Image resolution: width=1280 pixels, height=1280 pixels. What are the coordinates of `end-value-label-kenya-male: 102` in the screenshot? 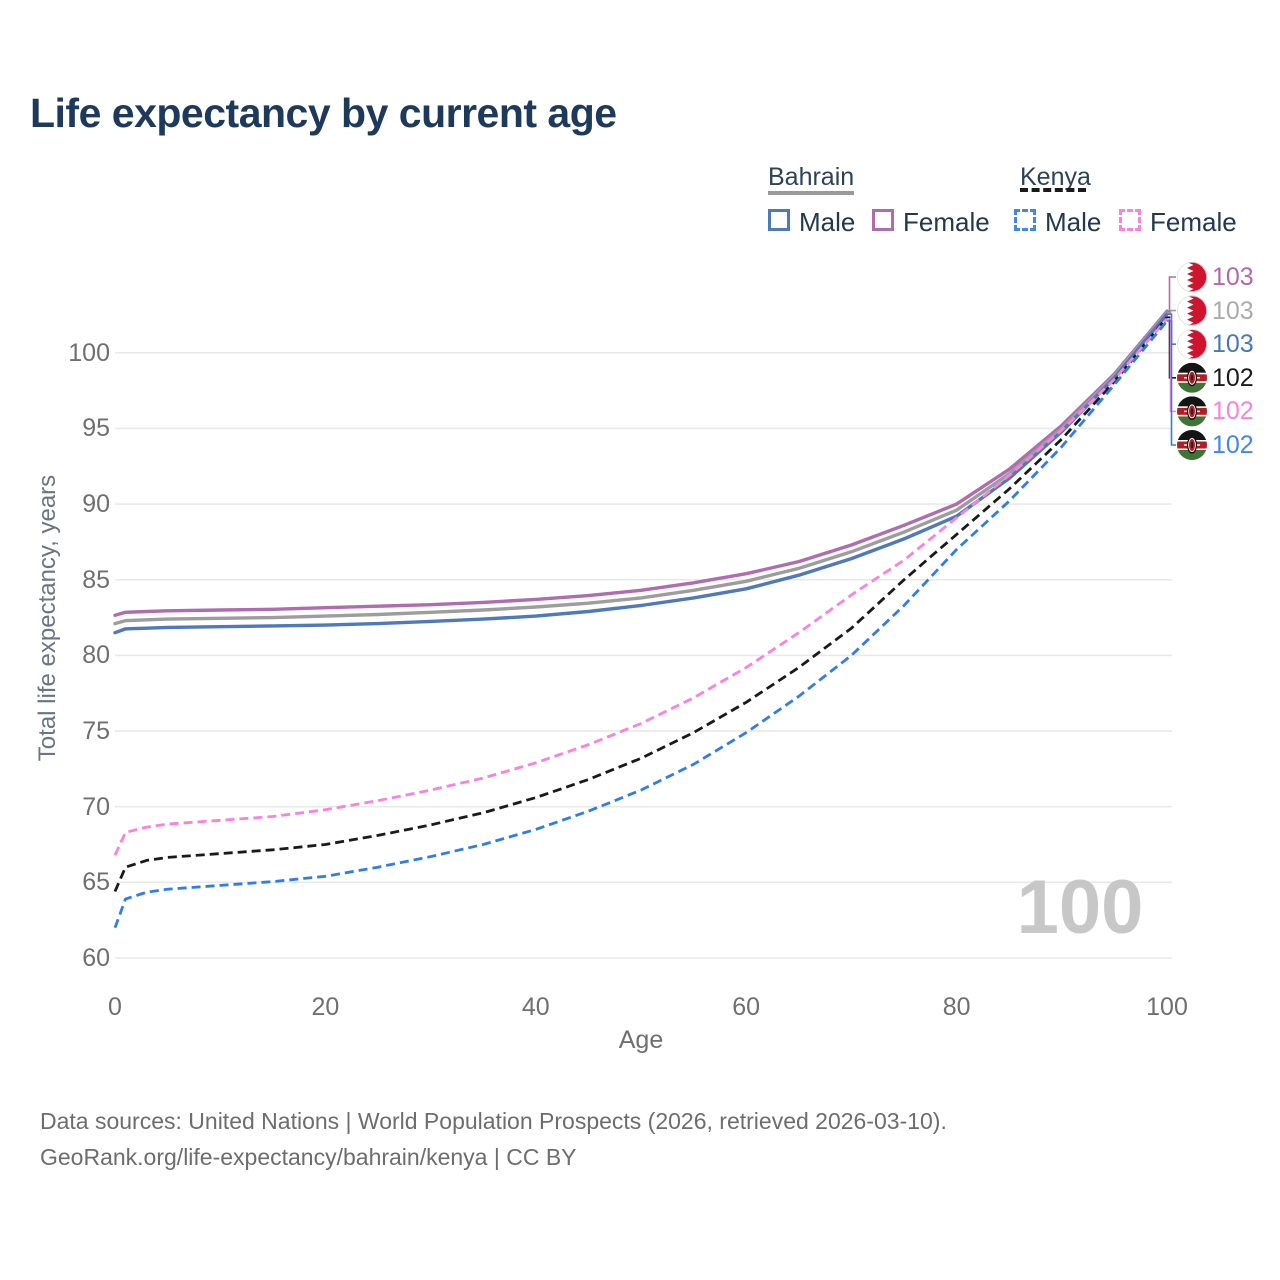 It's located at (1233, 445).